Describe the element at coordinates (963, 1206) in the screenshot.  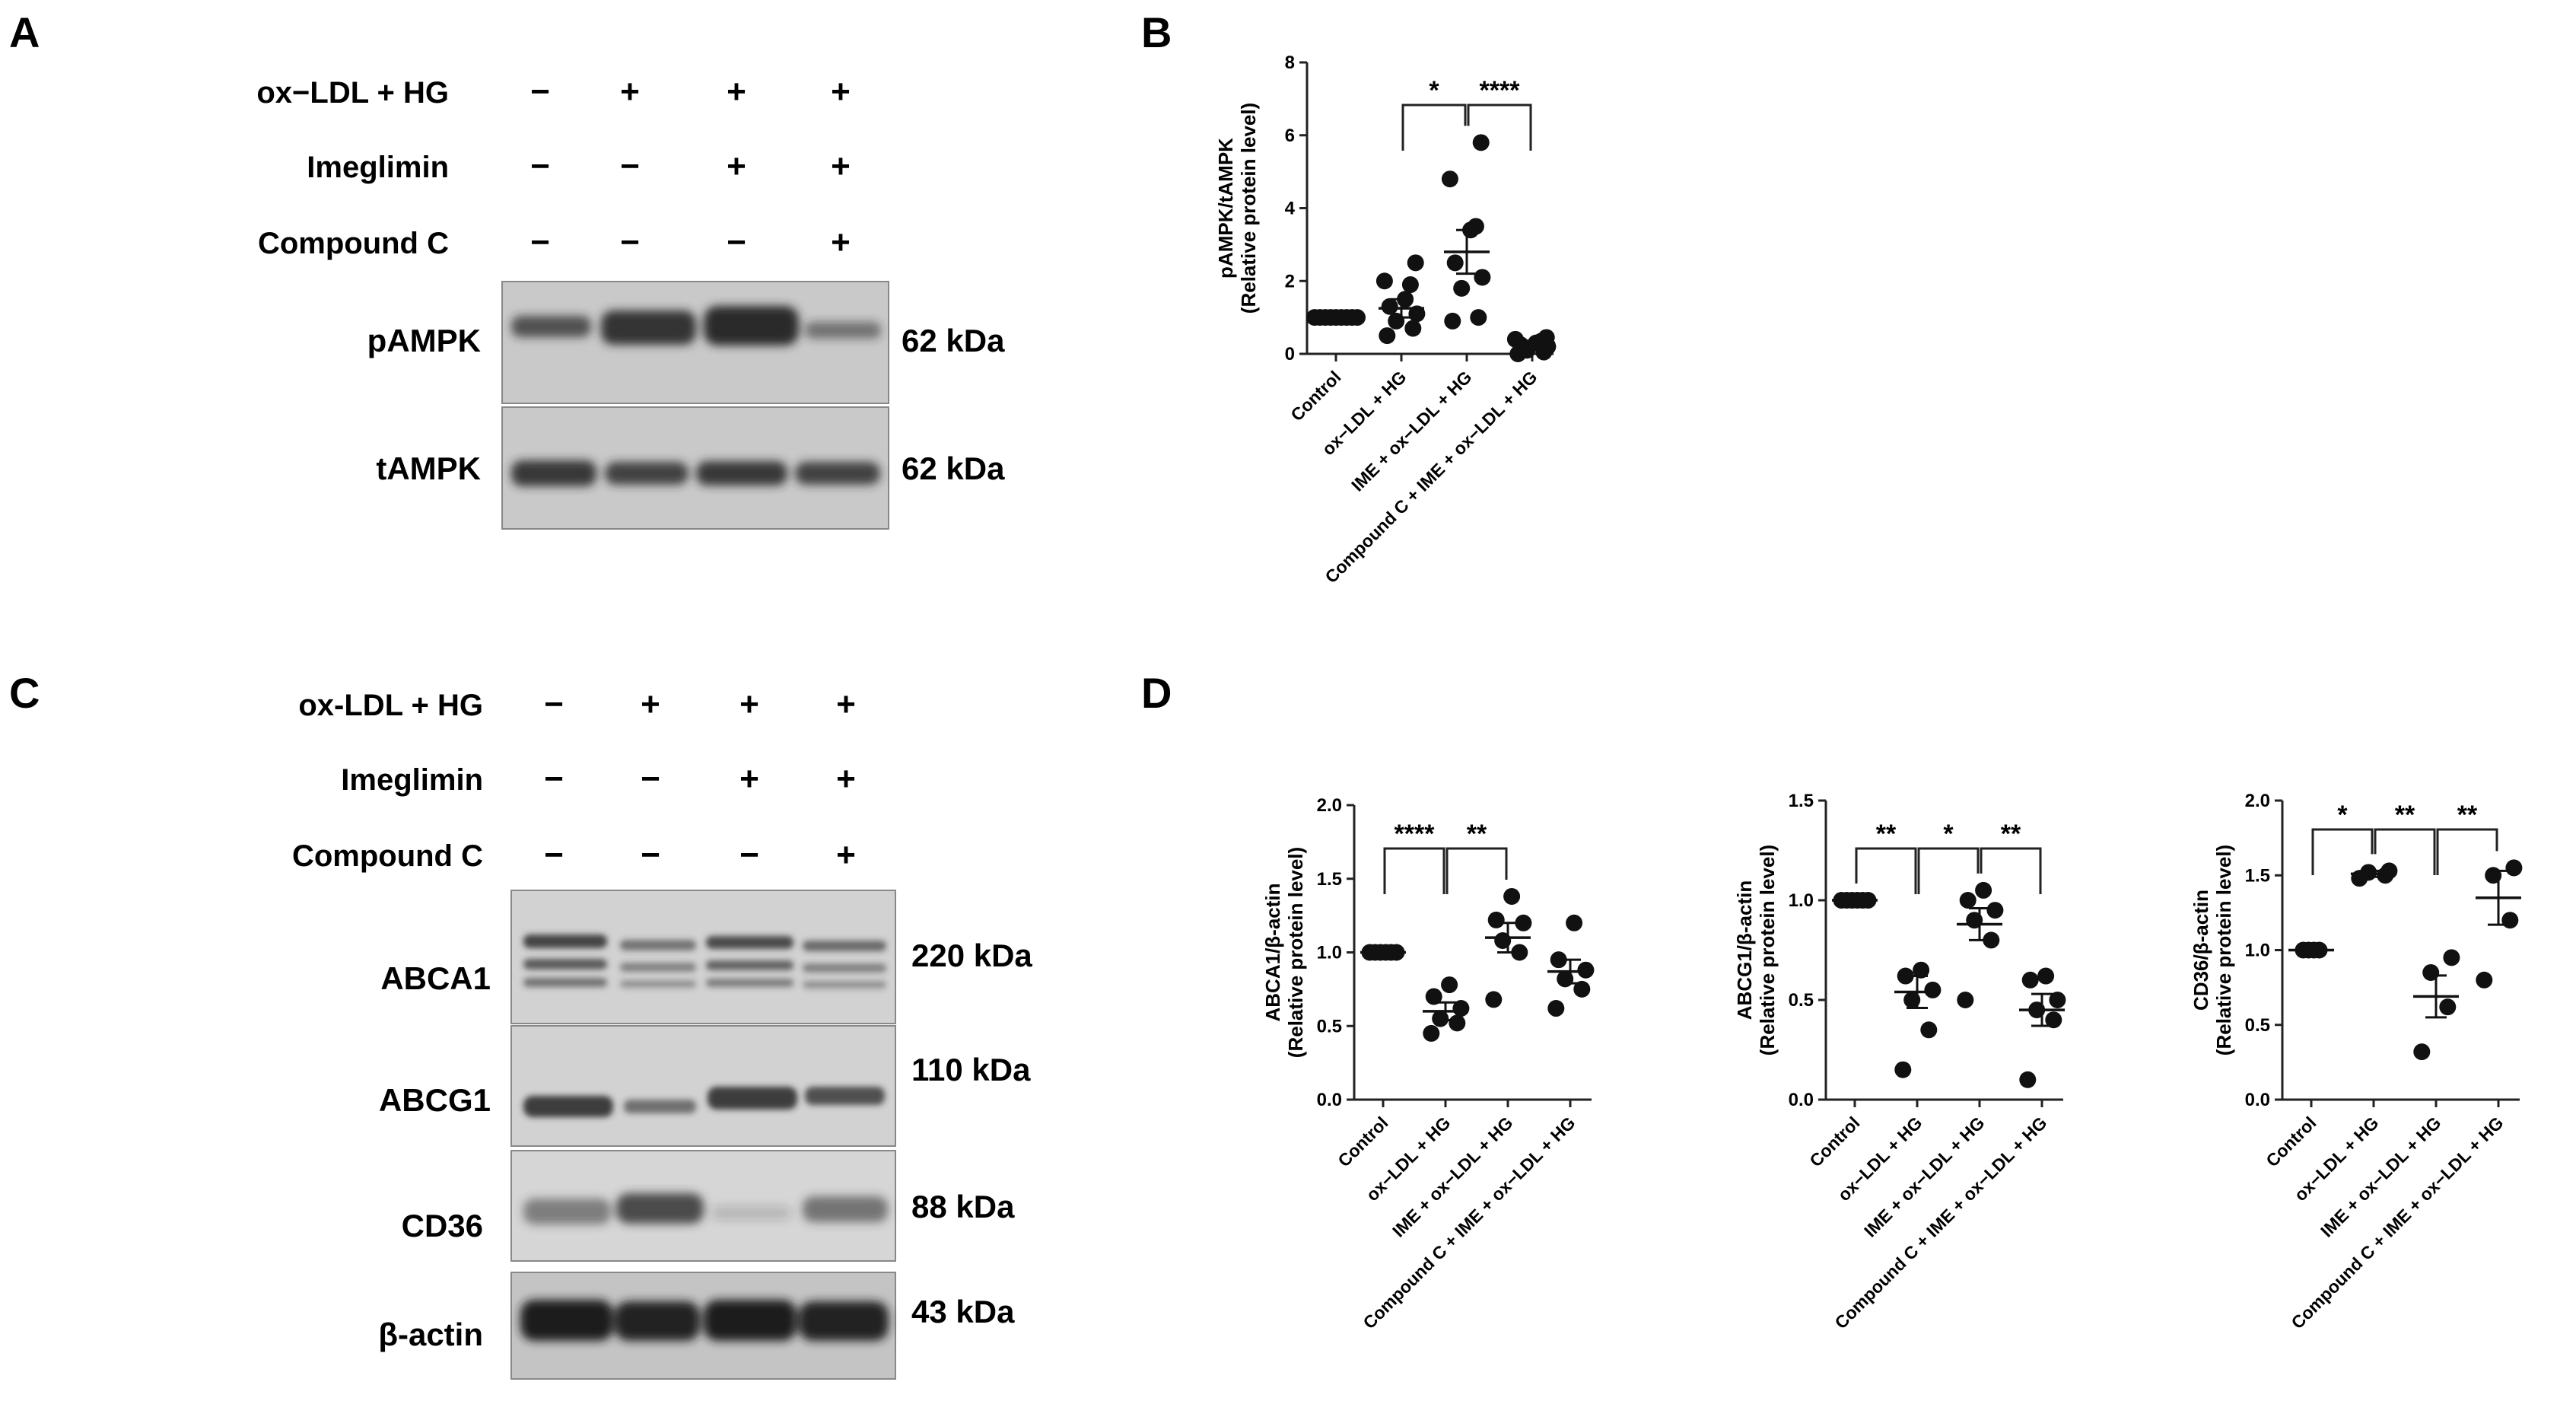
I see `blot-c-band-kda: 88 kDa` at that location.